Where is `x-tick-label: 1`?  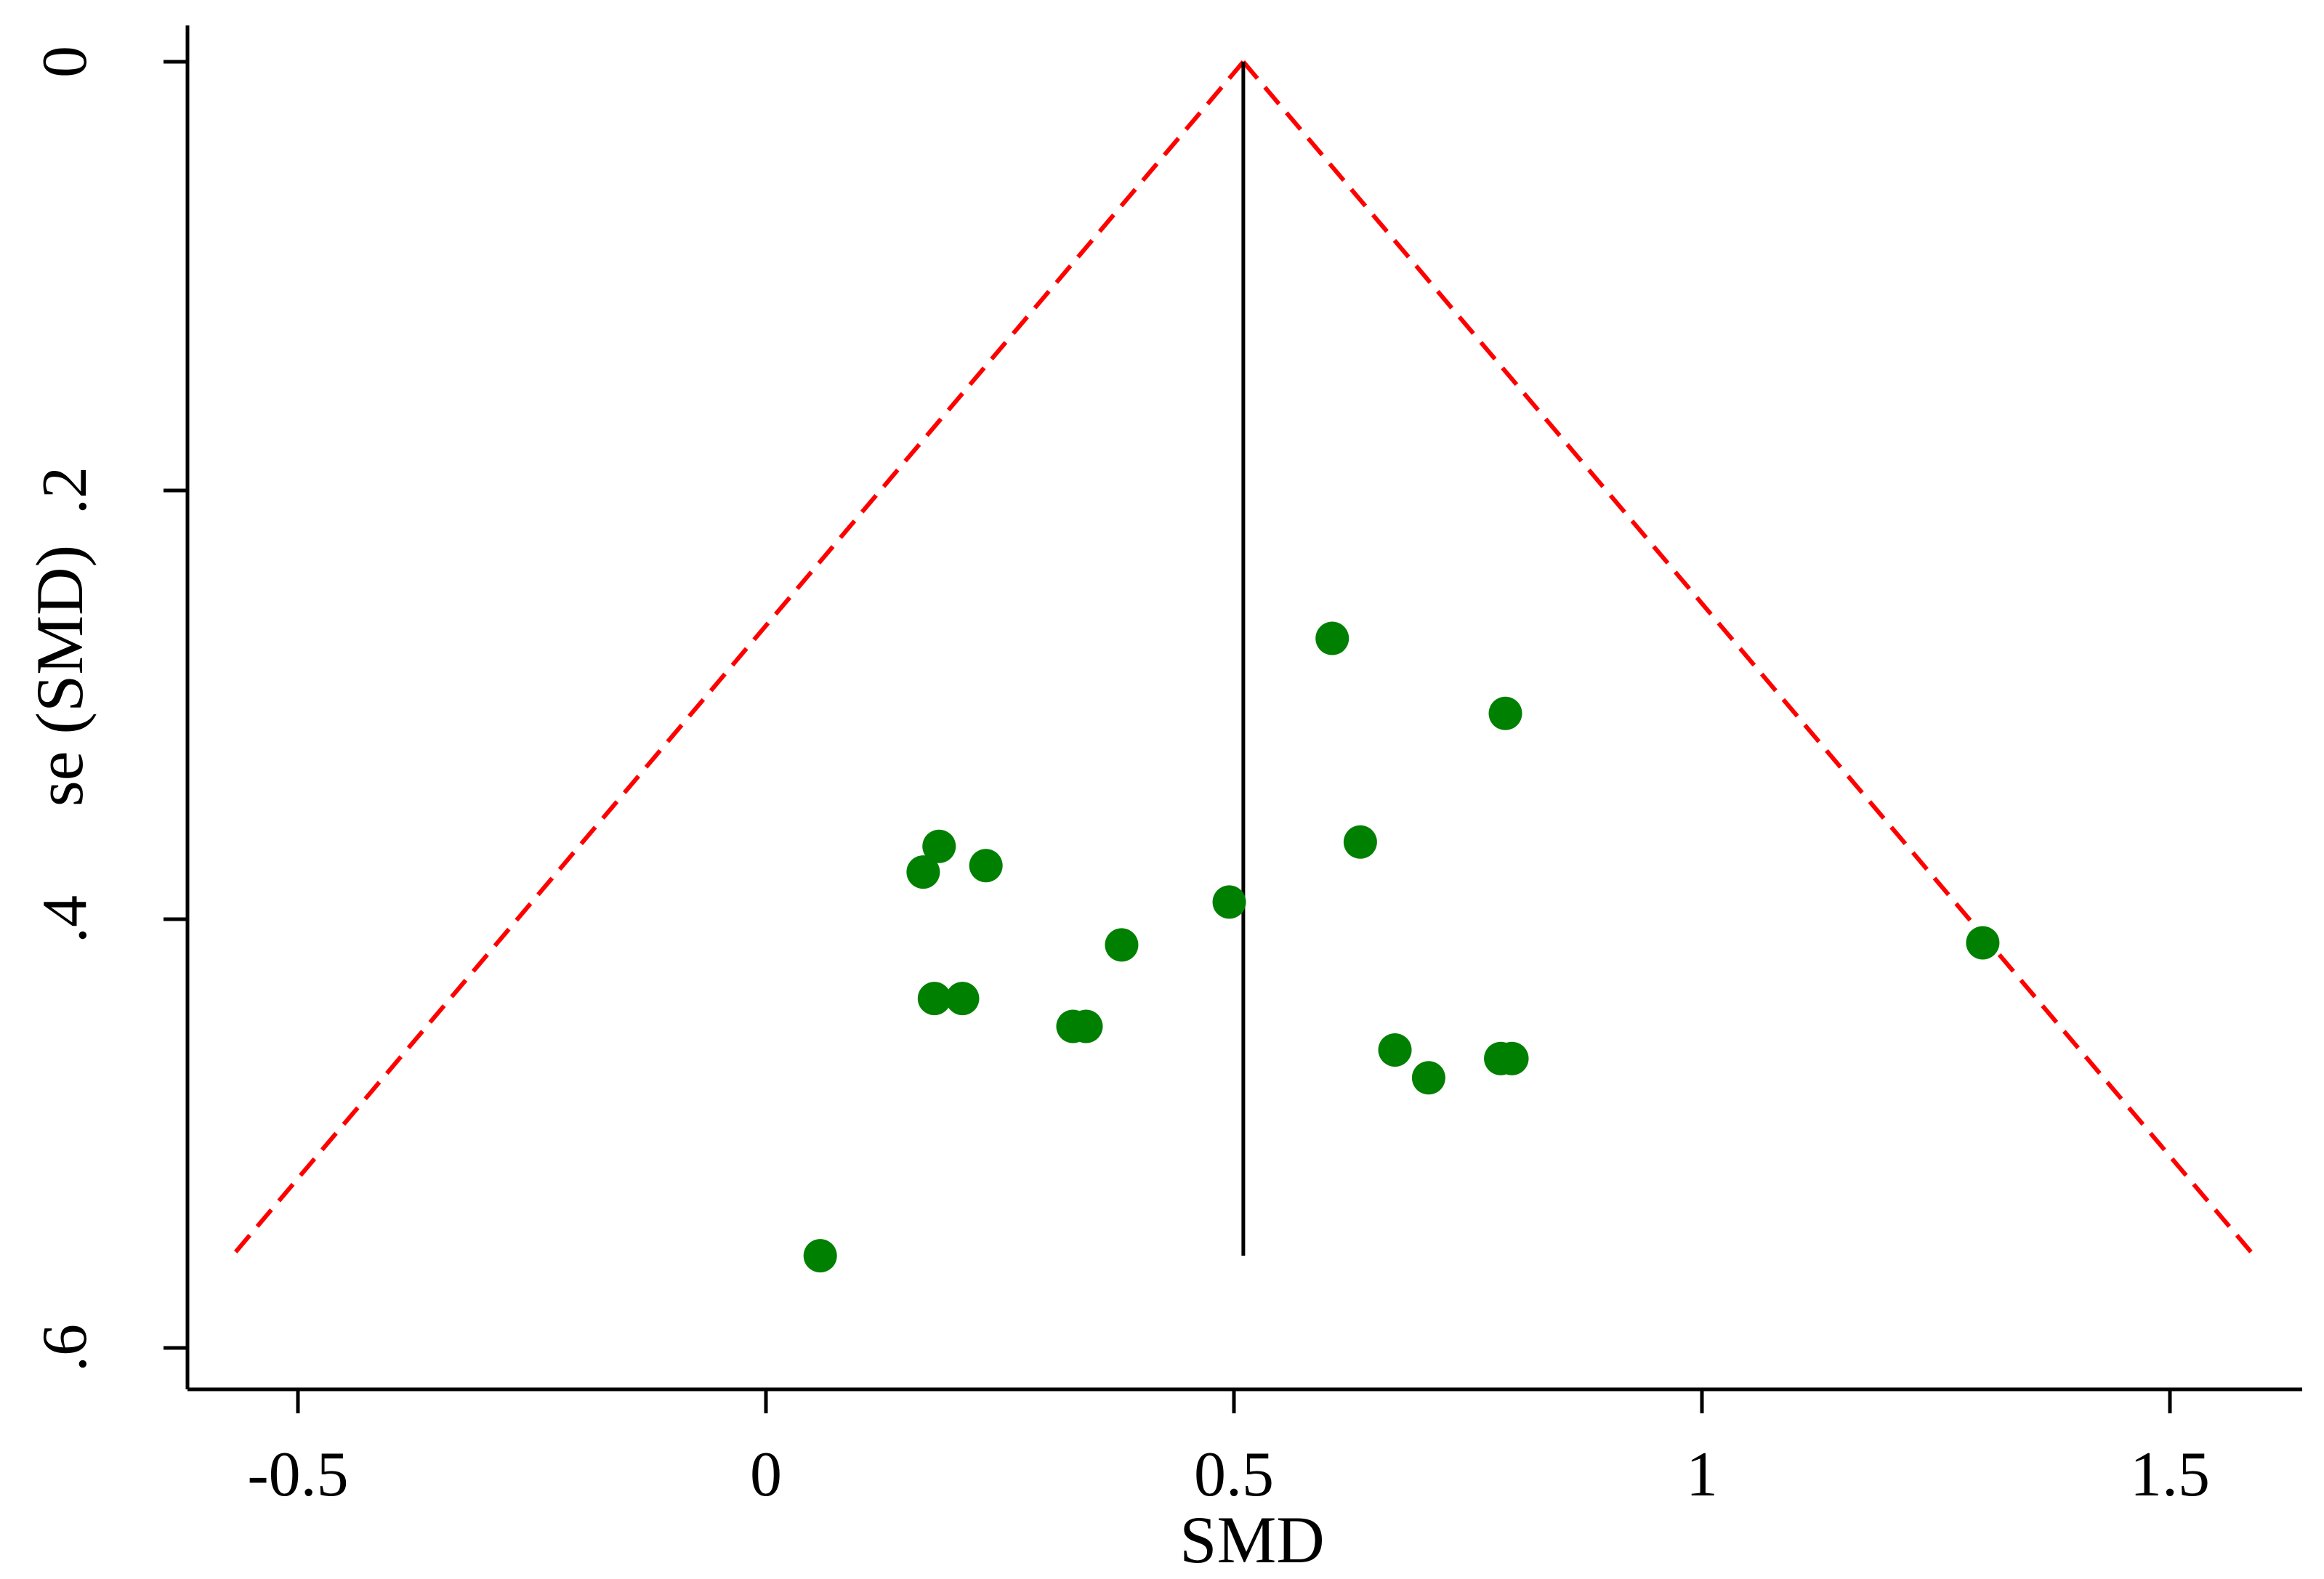
x-tick-label: 1 is located at coordinates (1702, 1474).